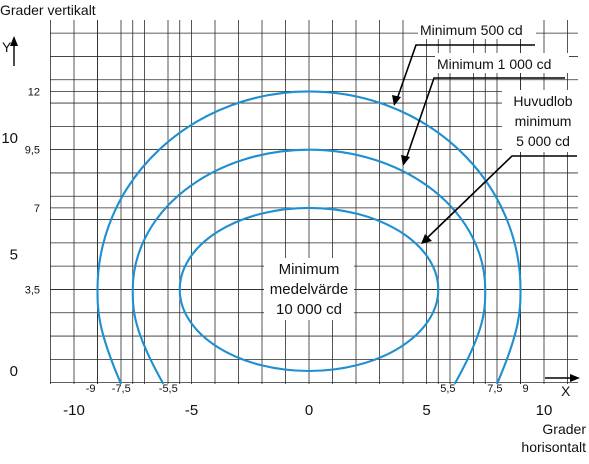 The image size is (589, 464). Describe the element at coordinates (32, 151) in the screenshot. I see `y-tick-minor: 9,5` at that location.